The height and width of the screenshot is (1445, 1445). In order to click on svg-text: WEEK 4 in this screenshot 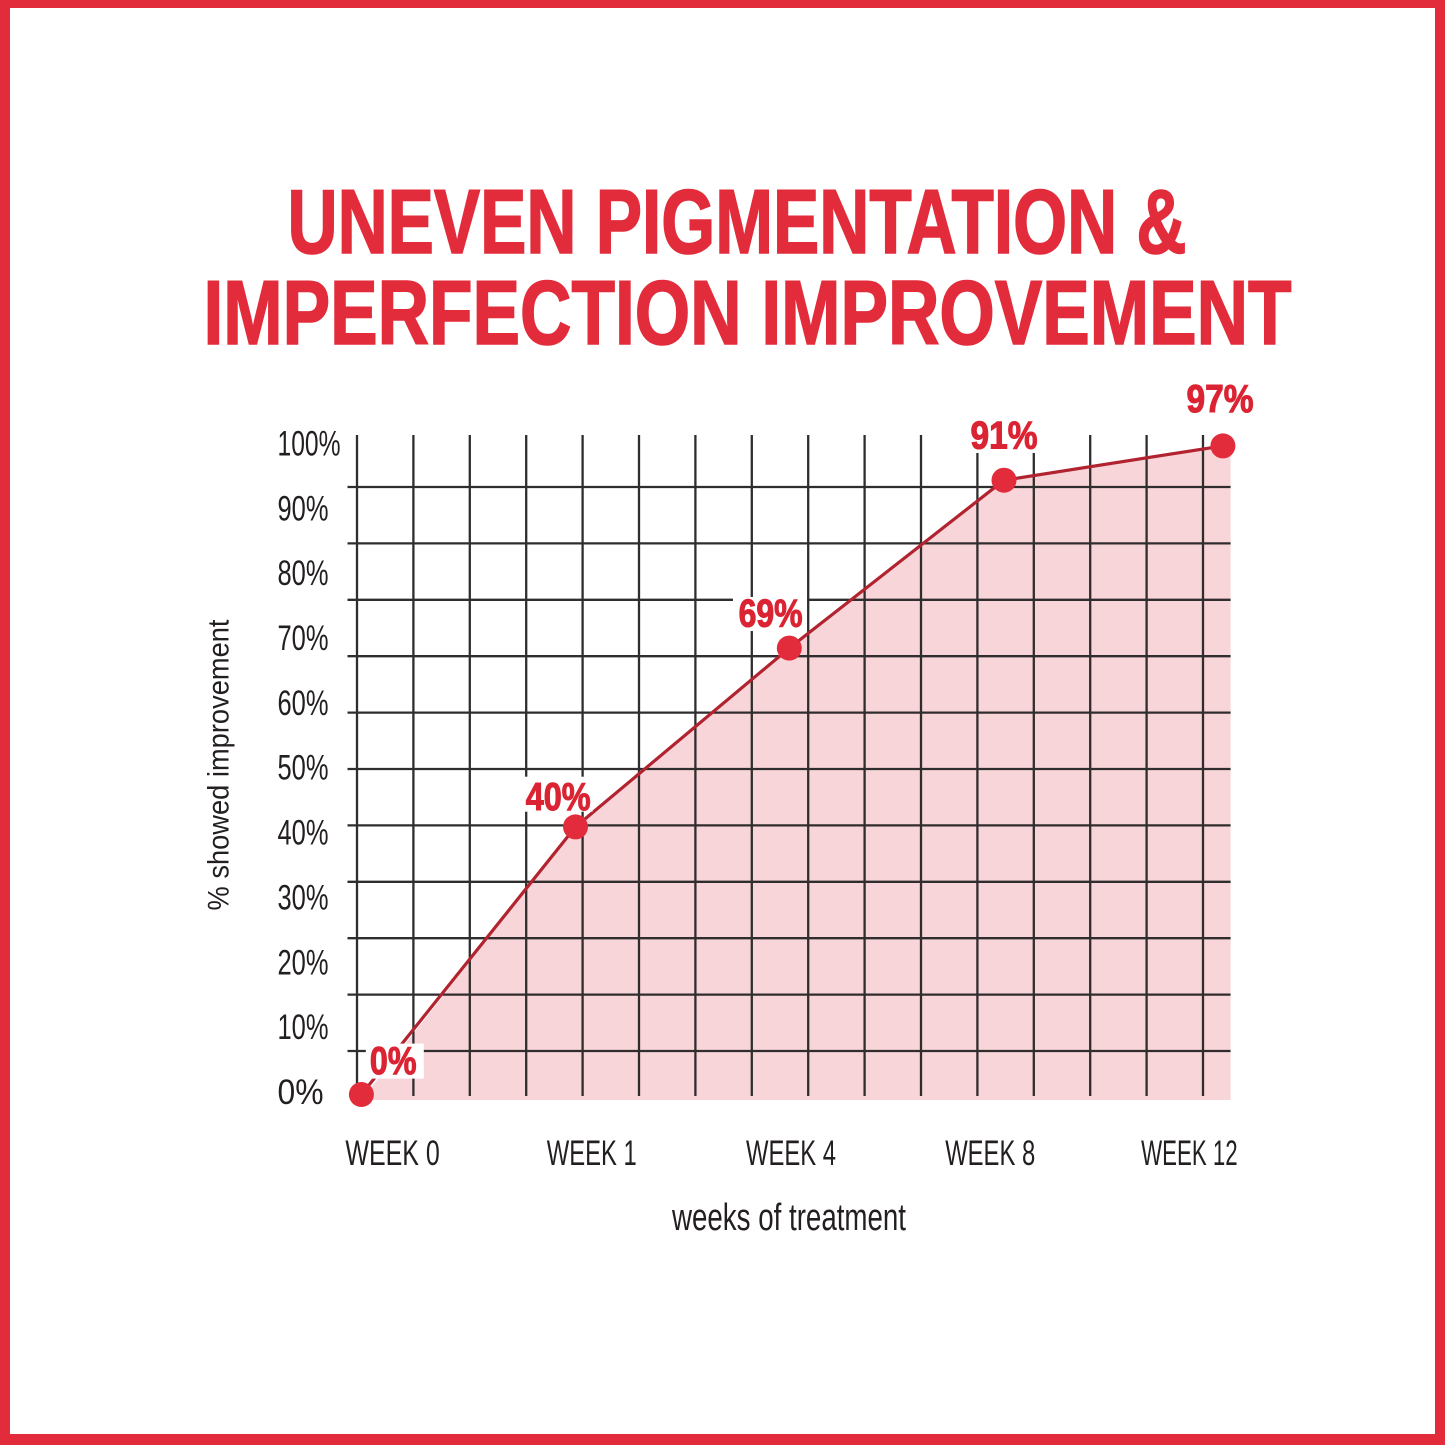, I will do `click(791, 1153)`.